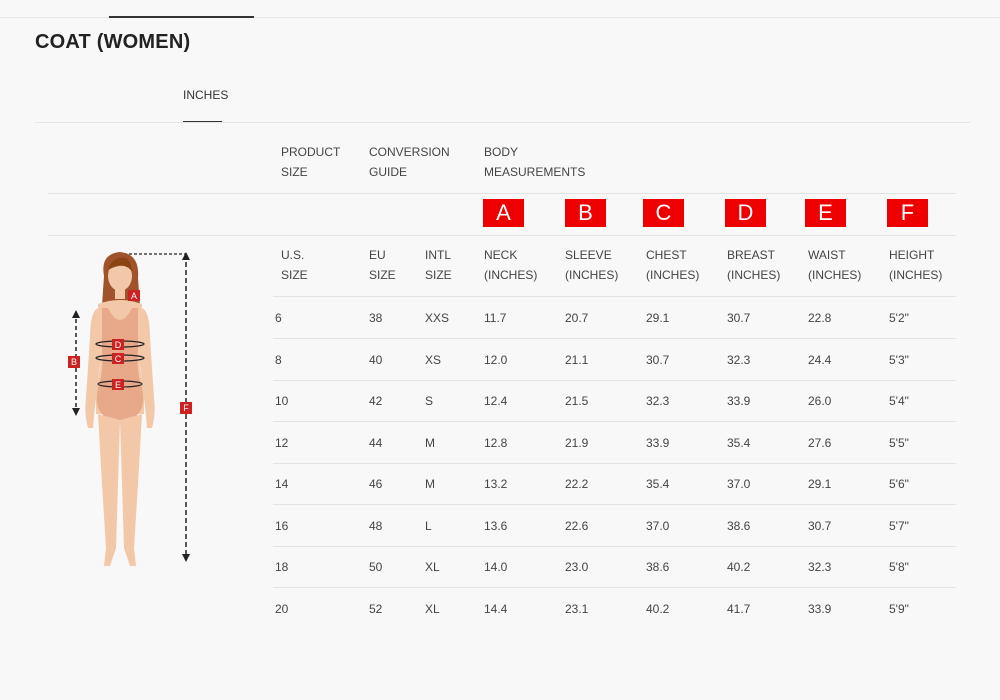  What do you see at coordinates (496, 608) in the screenshot?
I see `cell-neck: 14.4` at bounding box center [496, 608].